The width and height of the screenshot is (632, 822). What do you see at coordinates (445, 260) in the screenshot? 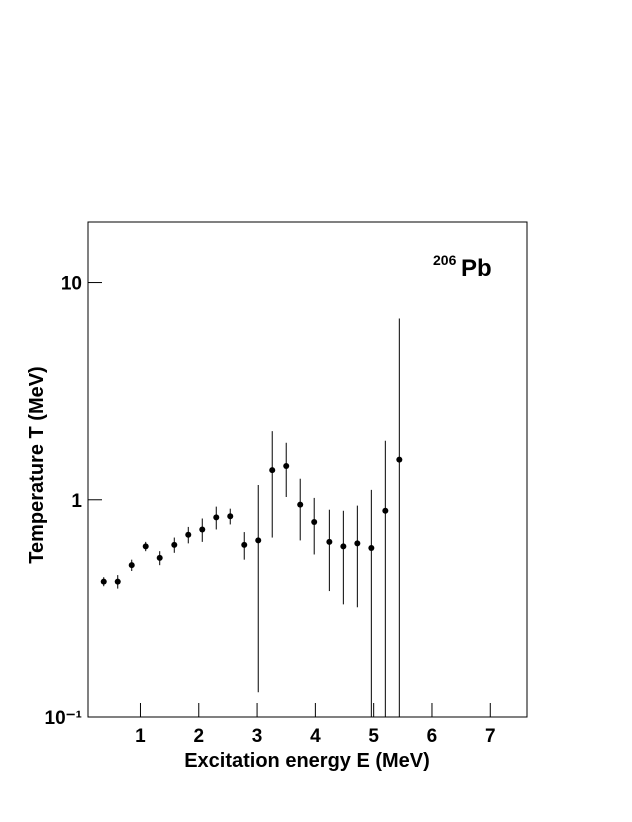
I see `annotation-mass: 206` at bounding box center [445, 260].